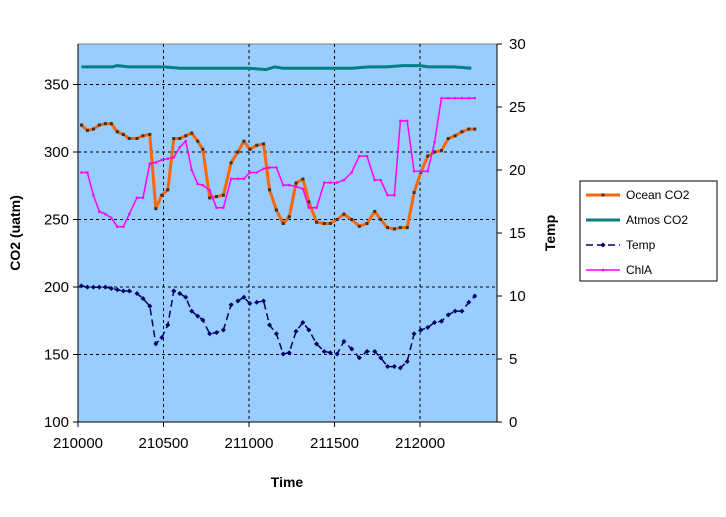  I want to click on legend-label-atmos-co2: Atmos CO2, so click(657, 220).